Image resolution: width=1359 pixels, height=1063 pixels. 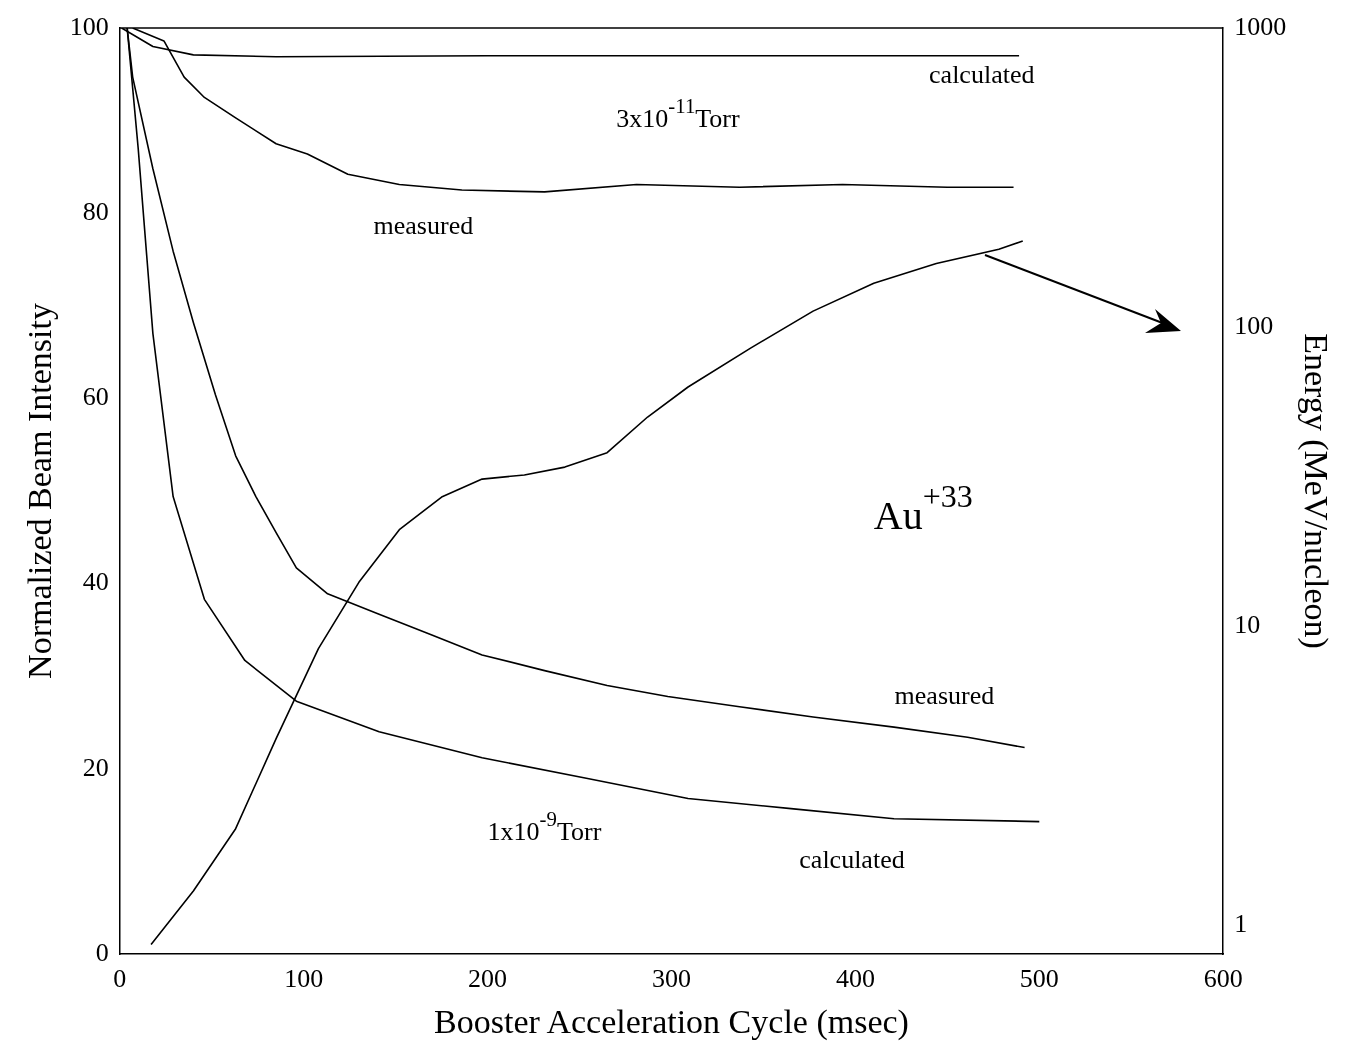 I want to click on y-tick-label: 40, so click(x=95, y=582).